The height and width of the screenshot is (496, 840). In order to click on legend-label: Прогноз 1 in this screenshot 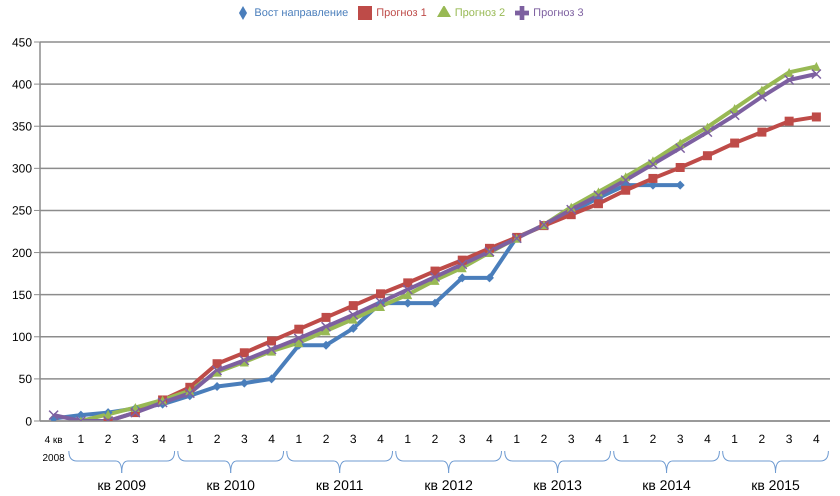, I will do `click(401, 12)`.